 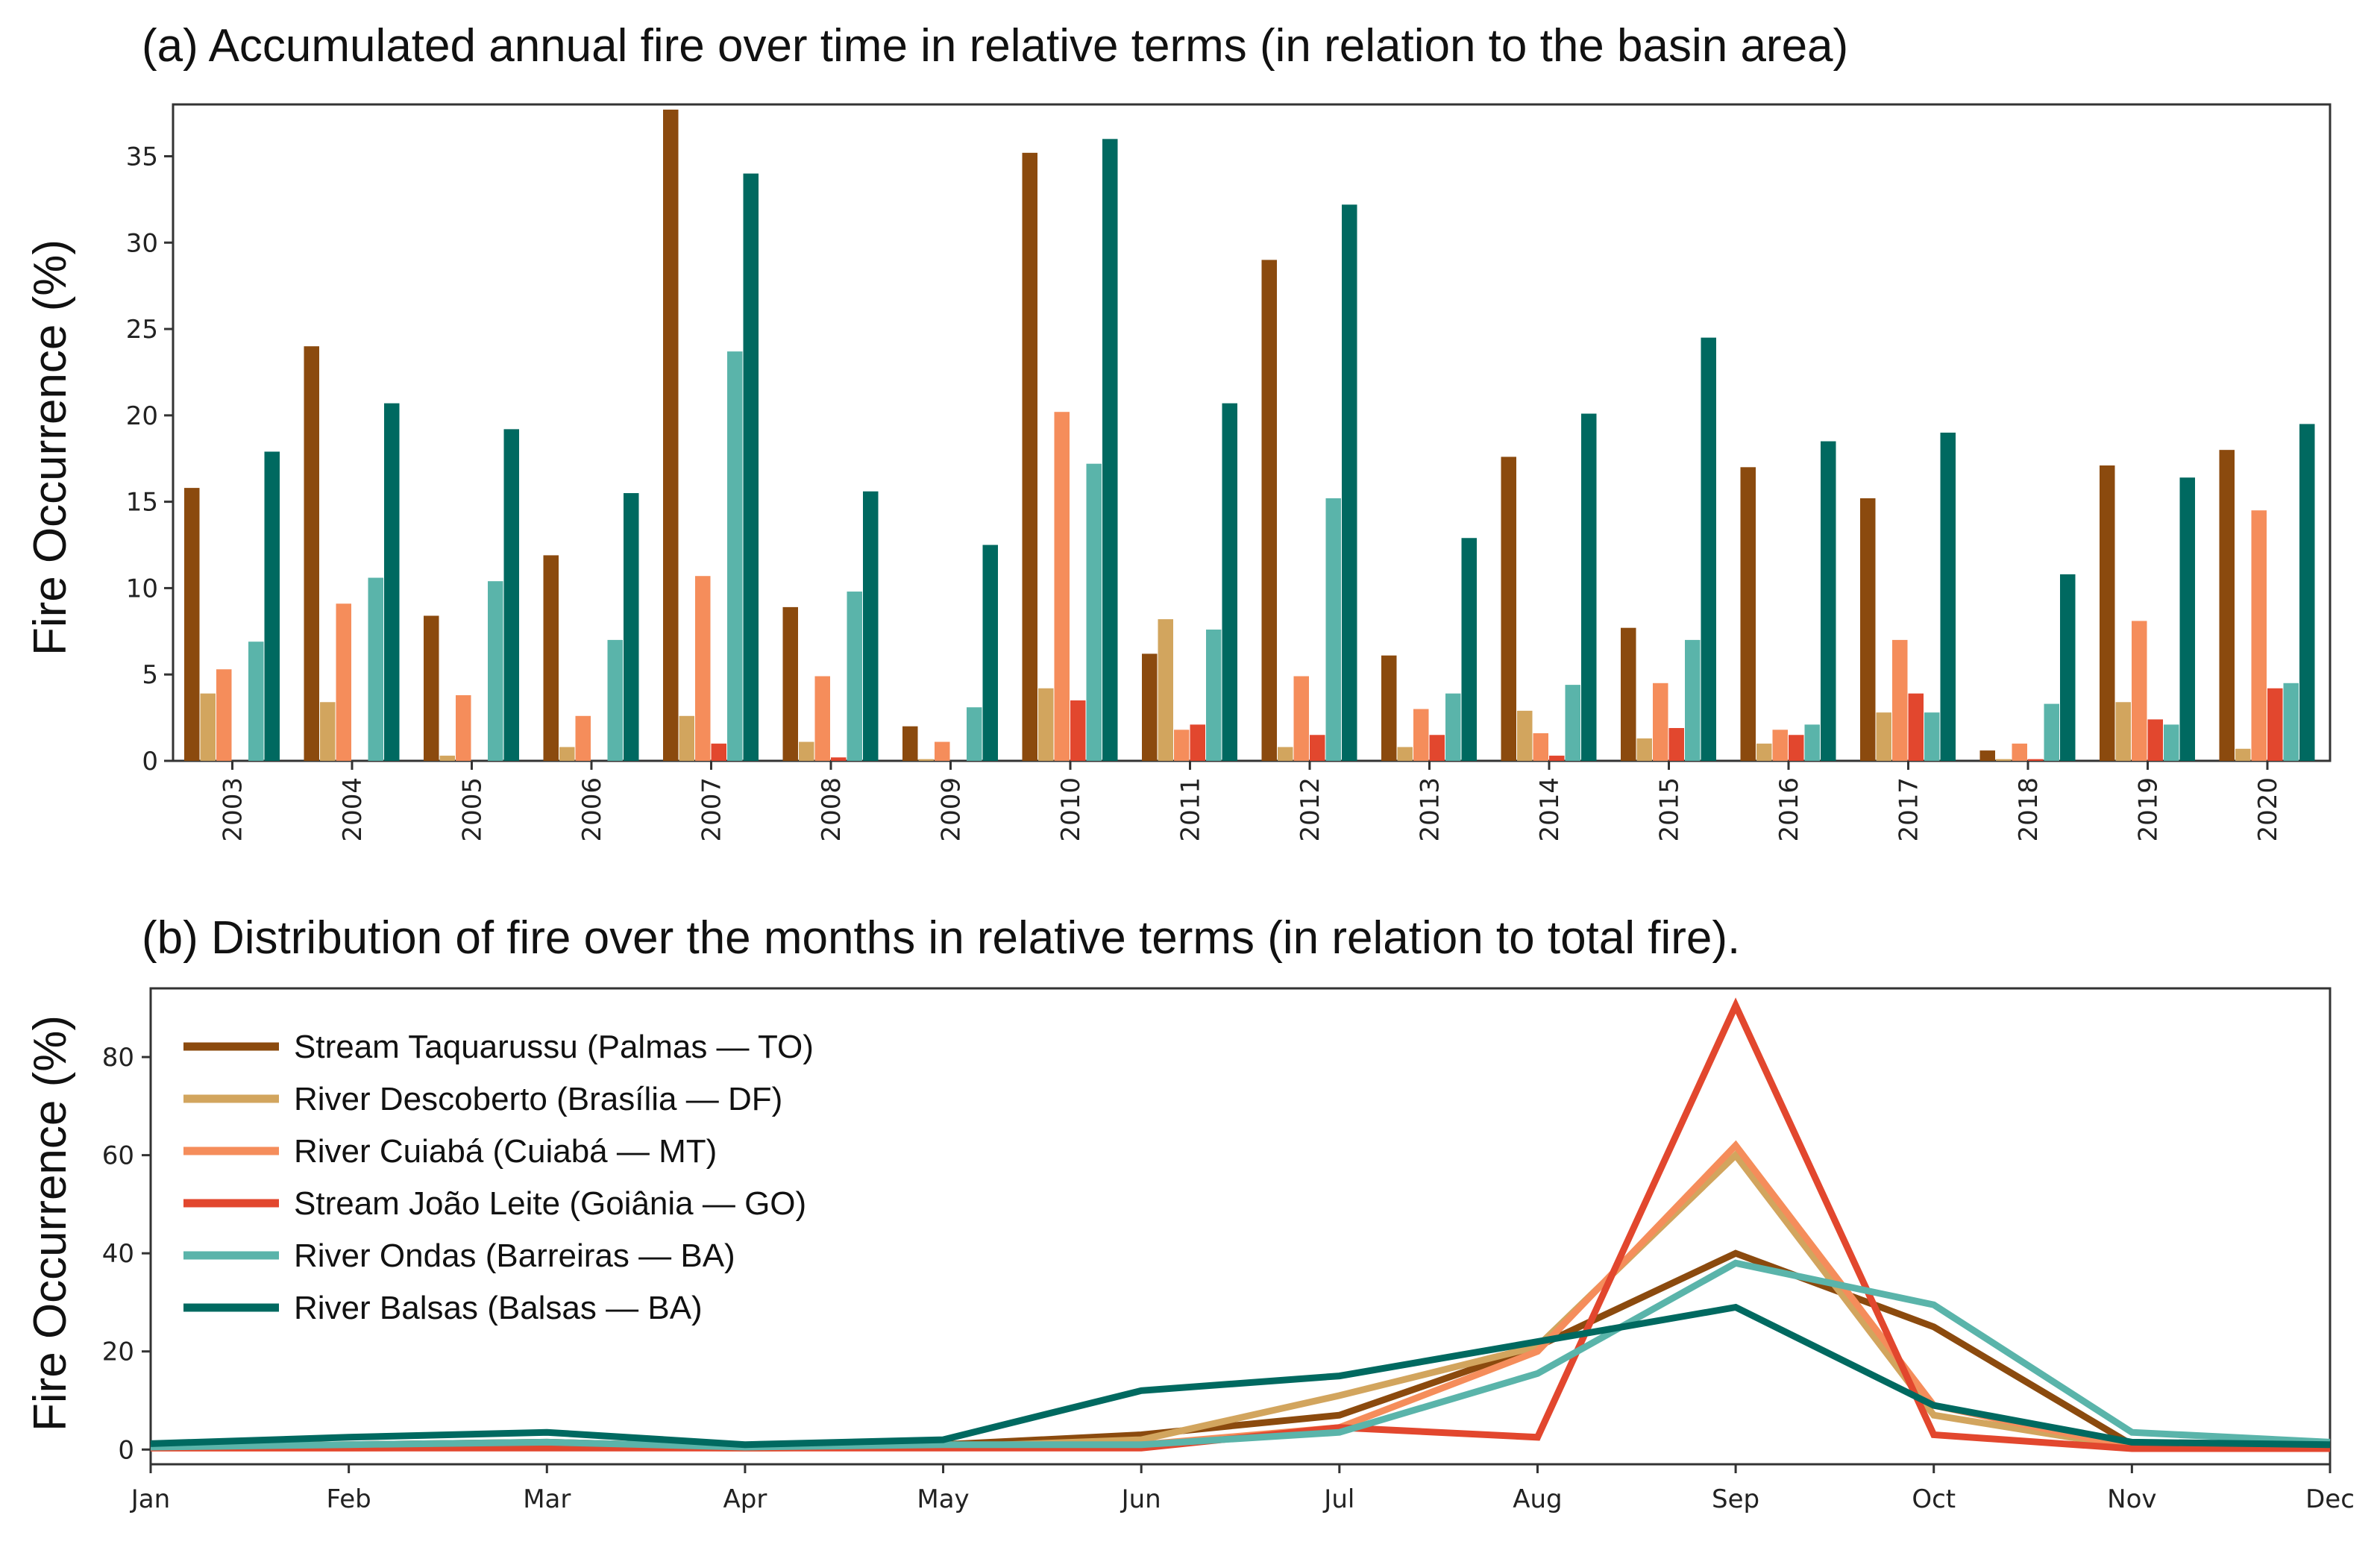 I want to click on bar-2010-s3, so click(x=1062, y=587).